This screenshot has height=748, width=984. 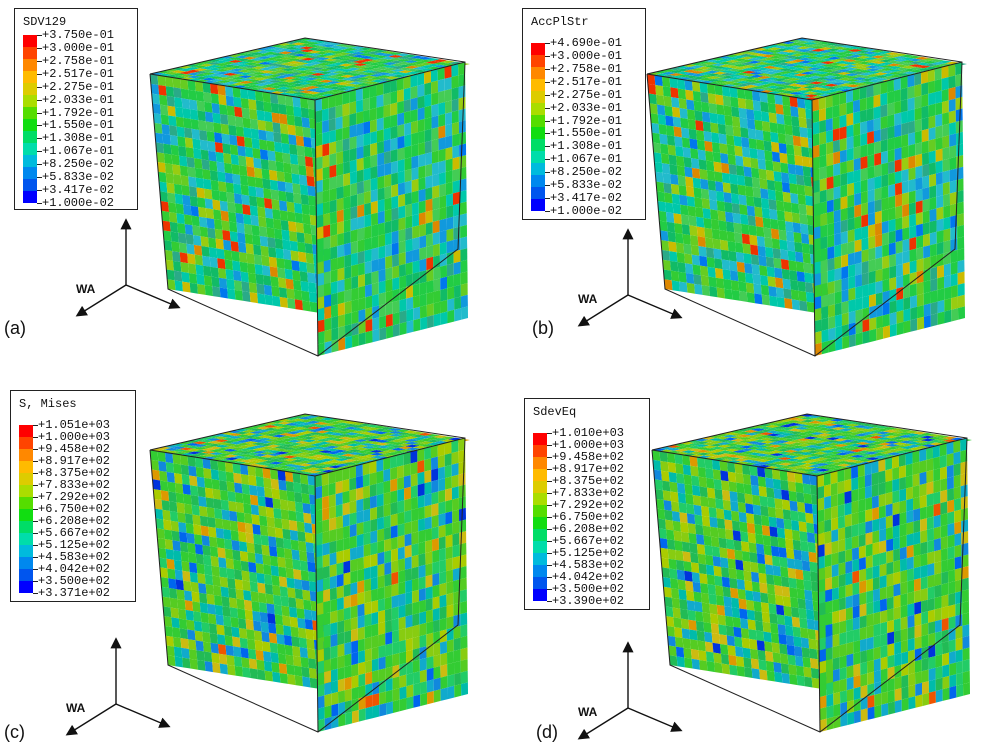 I want to click on legend-title: S, Mises, so click(x=48, y=404).